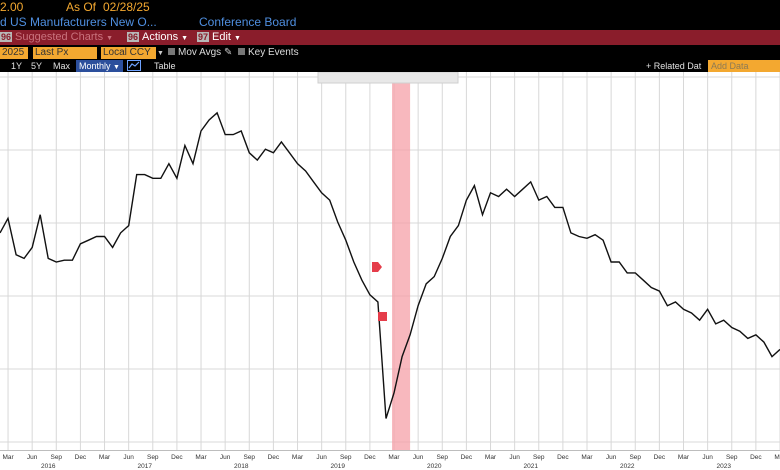 This screenshot has width=780, height=470. I want to click on frequency-select: Monthly ▼, so click(99, 66).